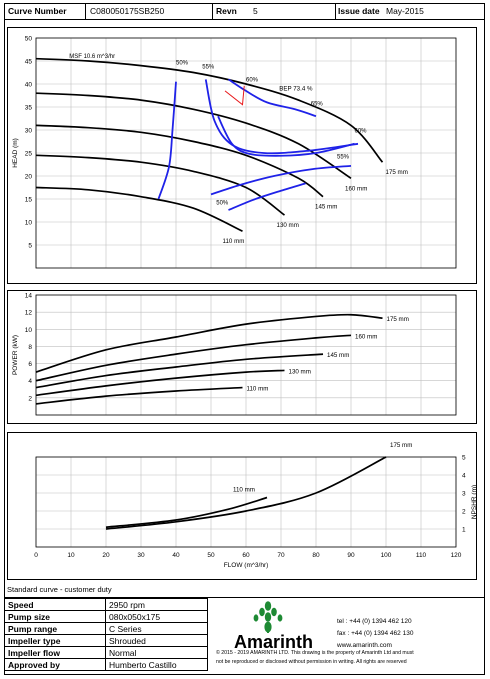  What do you see at coordinates (30, 347) in the screenshot?
I see `y-tick-label: 8` at bounding box center [30, 347].